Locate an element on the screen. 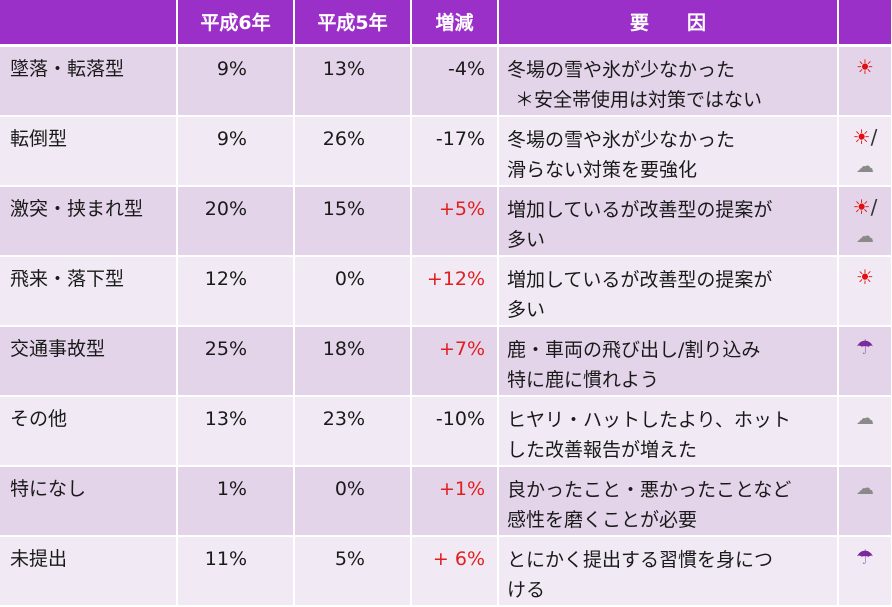 This screenshot has height=607, width=892. h5-value: 5% is located at coordinates (353, 571).